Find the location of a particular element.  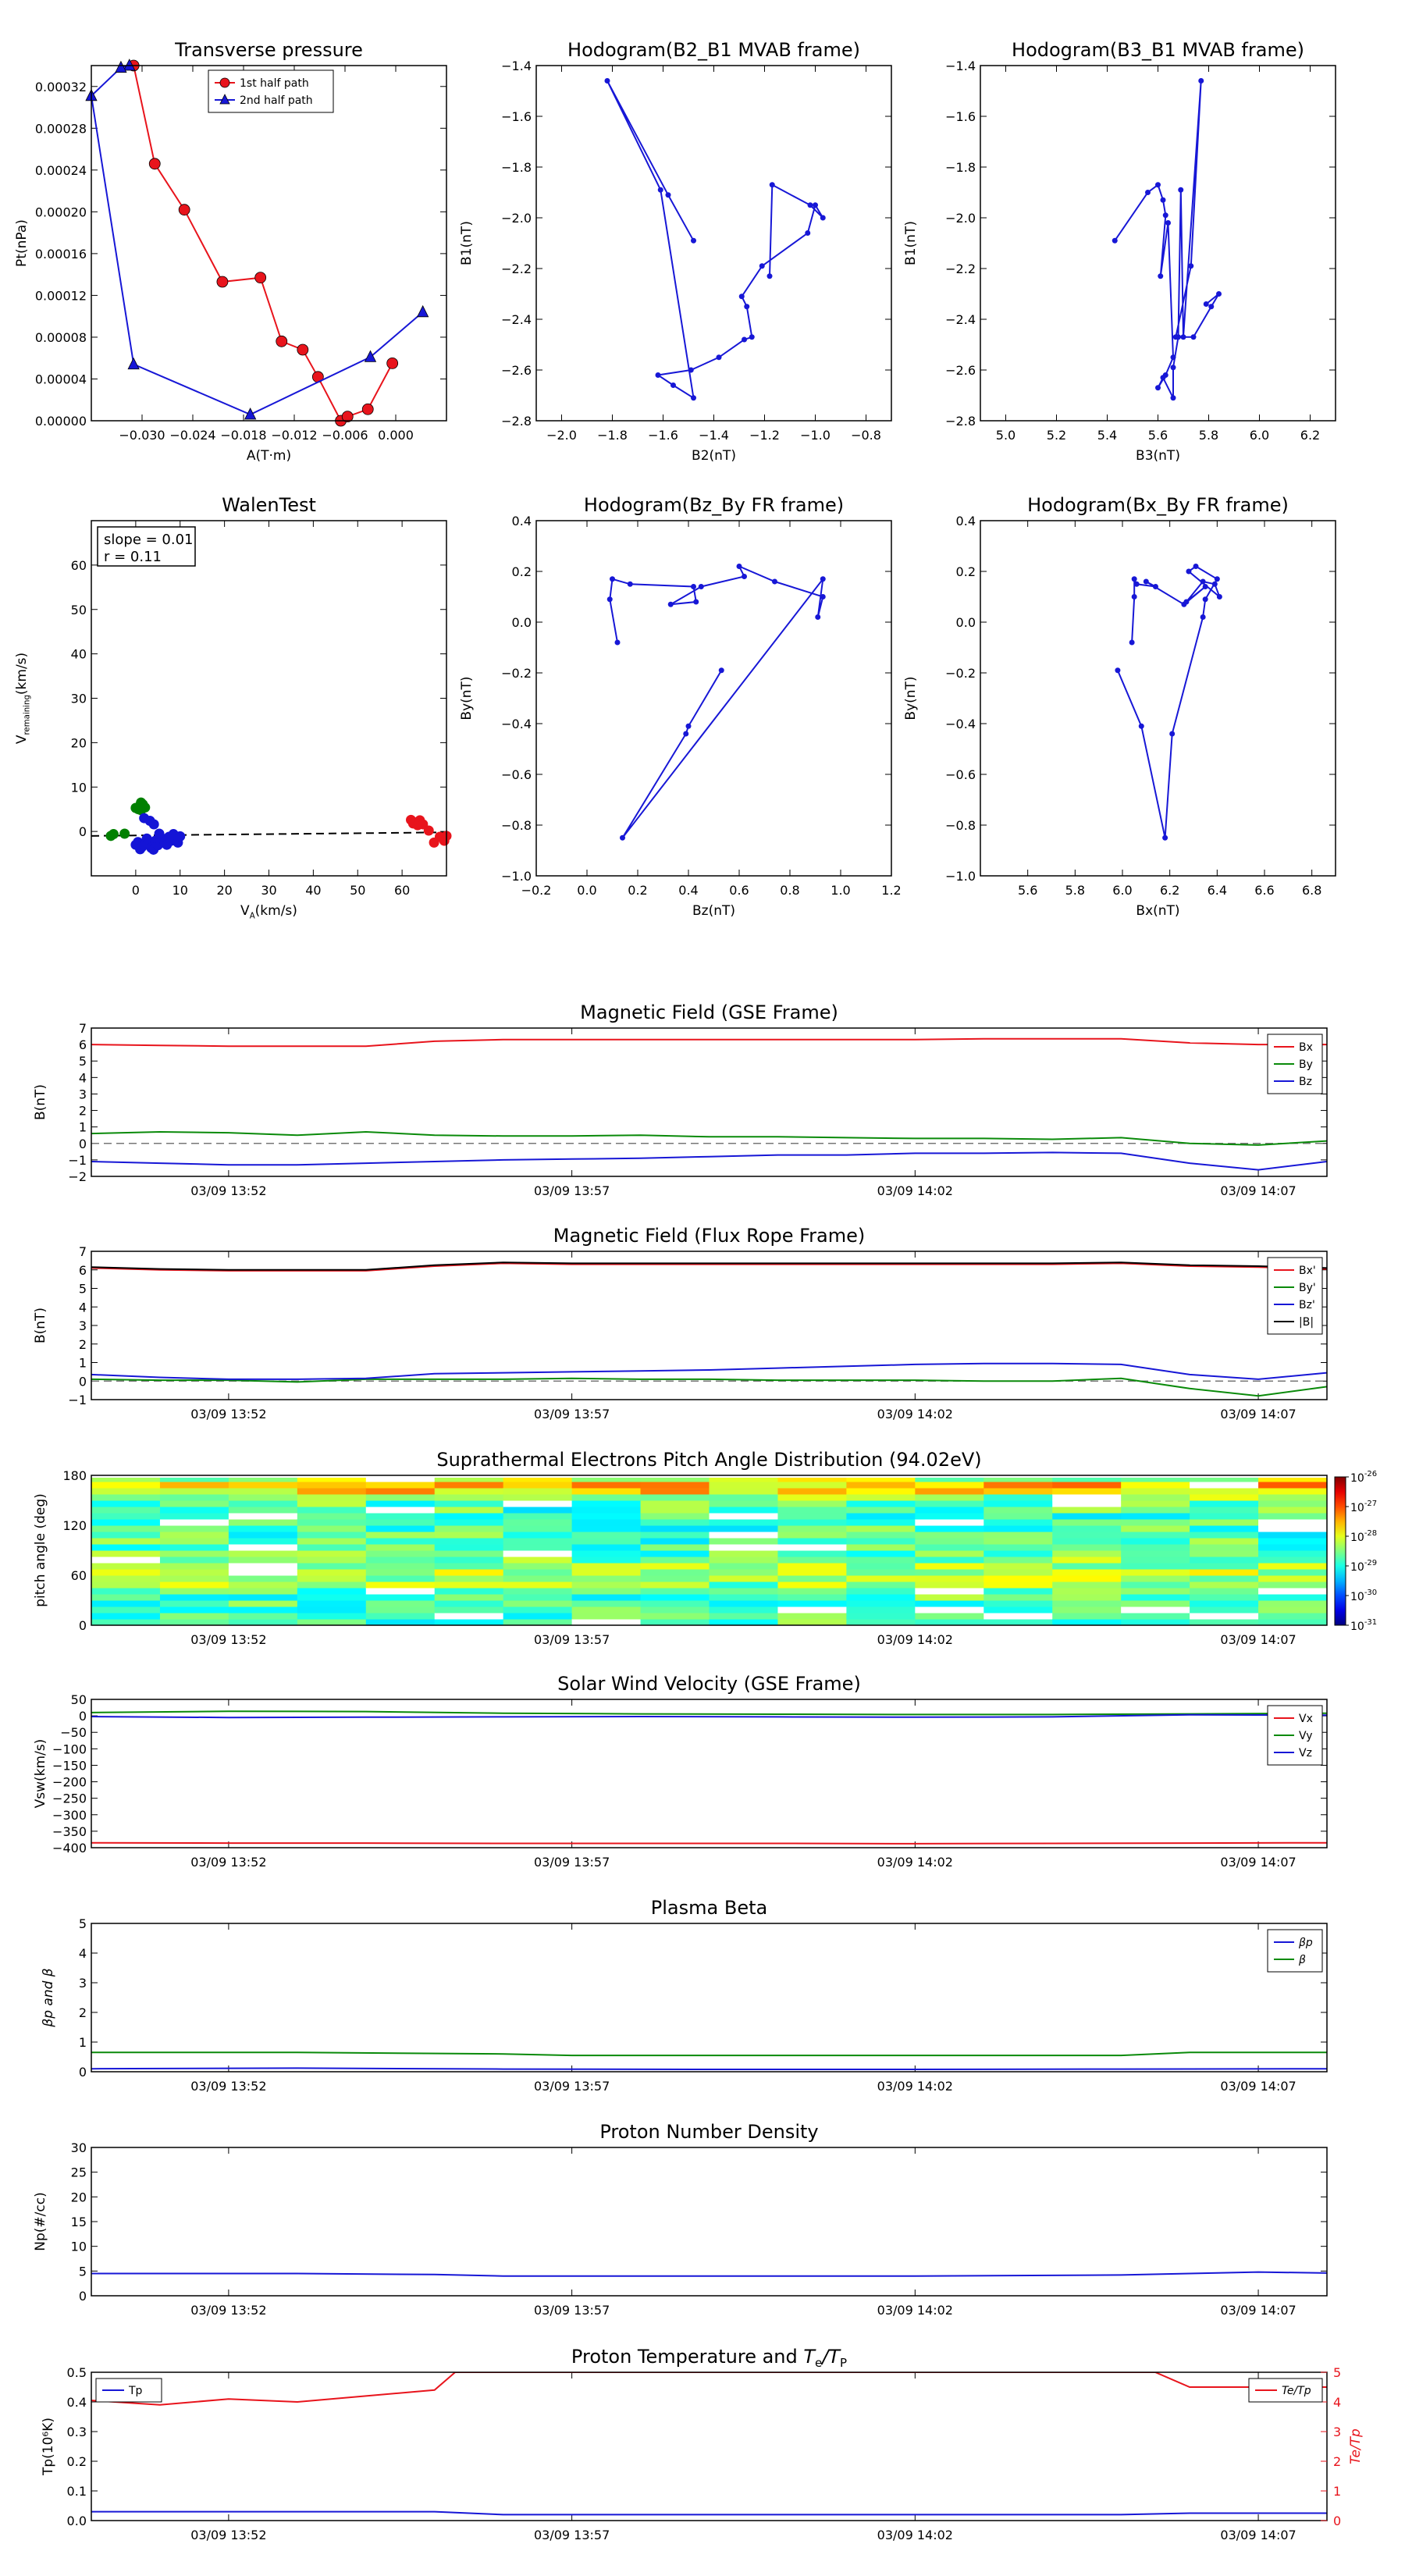

y-axis-label: B(nT) is located at coordinates (40, 1102).